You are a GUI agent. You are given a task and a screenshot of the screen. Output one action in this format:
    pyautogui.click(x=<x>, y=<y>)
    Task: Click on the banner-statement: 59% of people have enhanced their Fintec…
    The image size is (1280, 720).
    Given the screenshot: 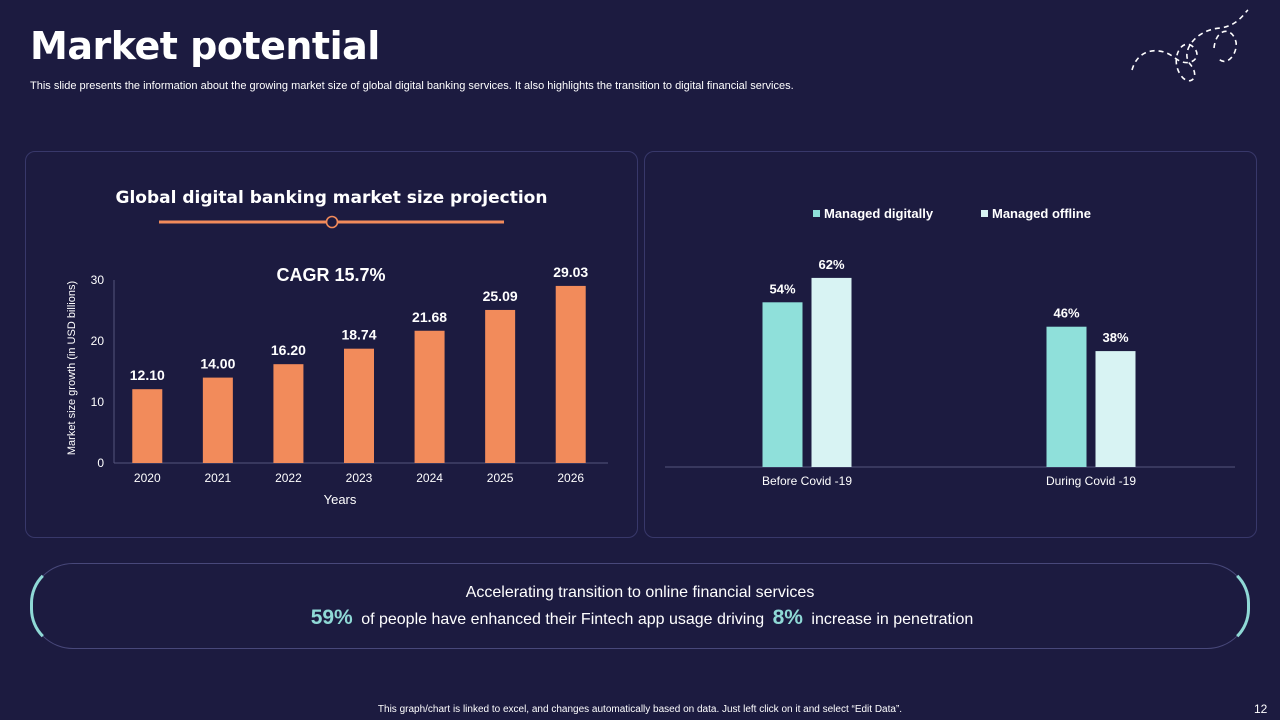 What is the action you would take?
    pyautogui.click(x=640, y=618)
    